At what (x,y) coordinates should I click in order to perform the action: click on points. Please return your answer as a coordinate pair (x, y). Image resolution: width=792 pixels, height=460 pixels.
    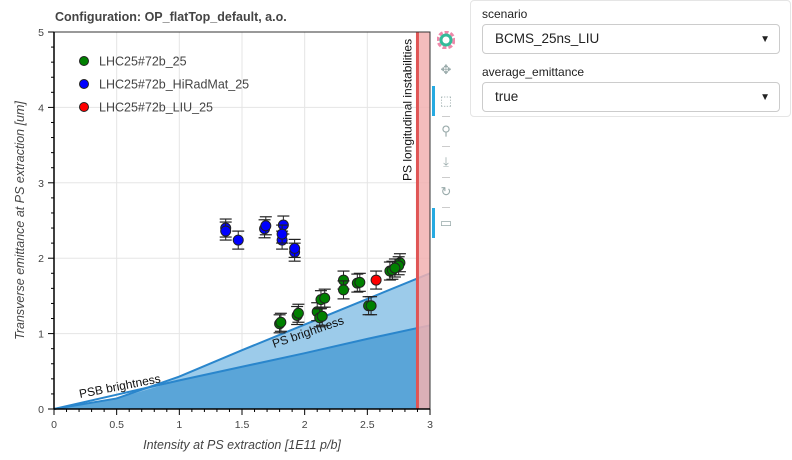
    Looking at the image, I should click on (312, 274).